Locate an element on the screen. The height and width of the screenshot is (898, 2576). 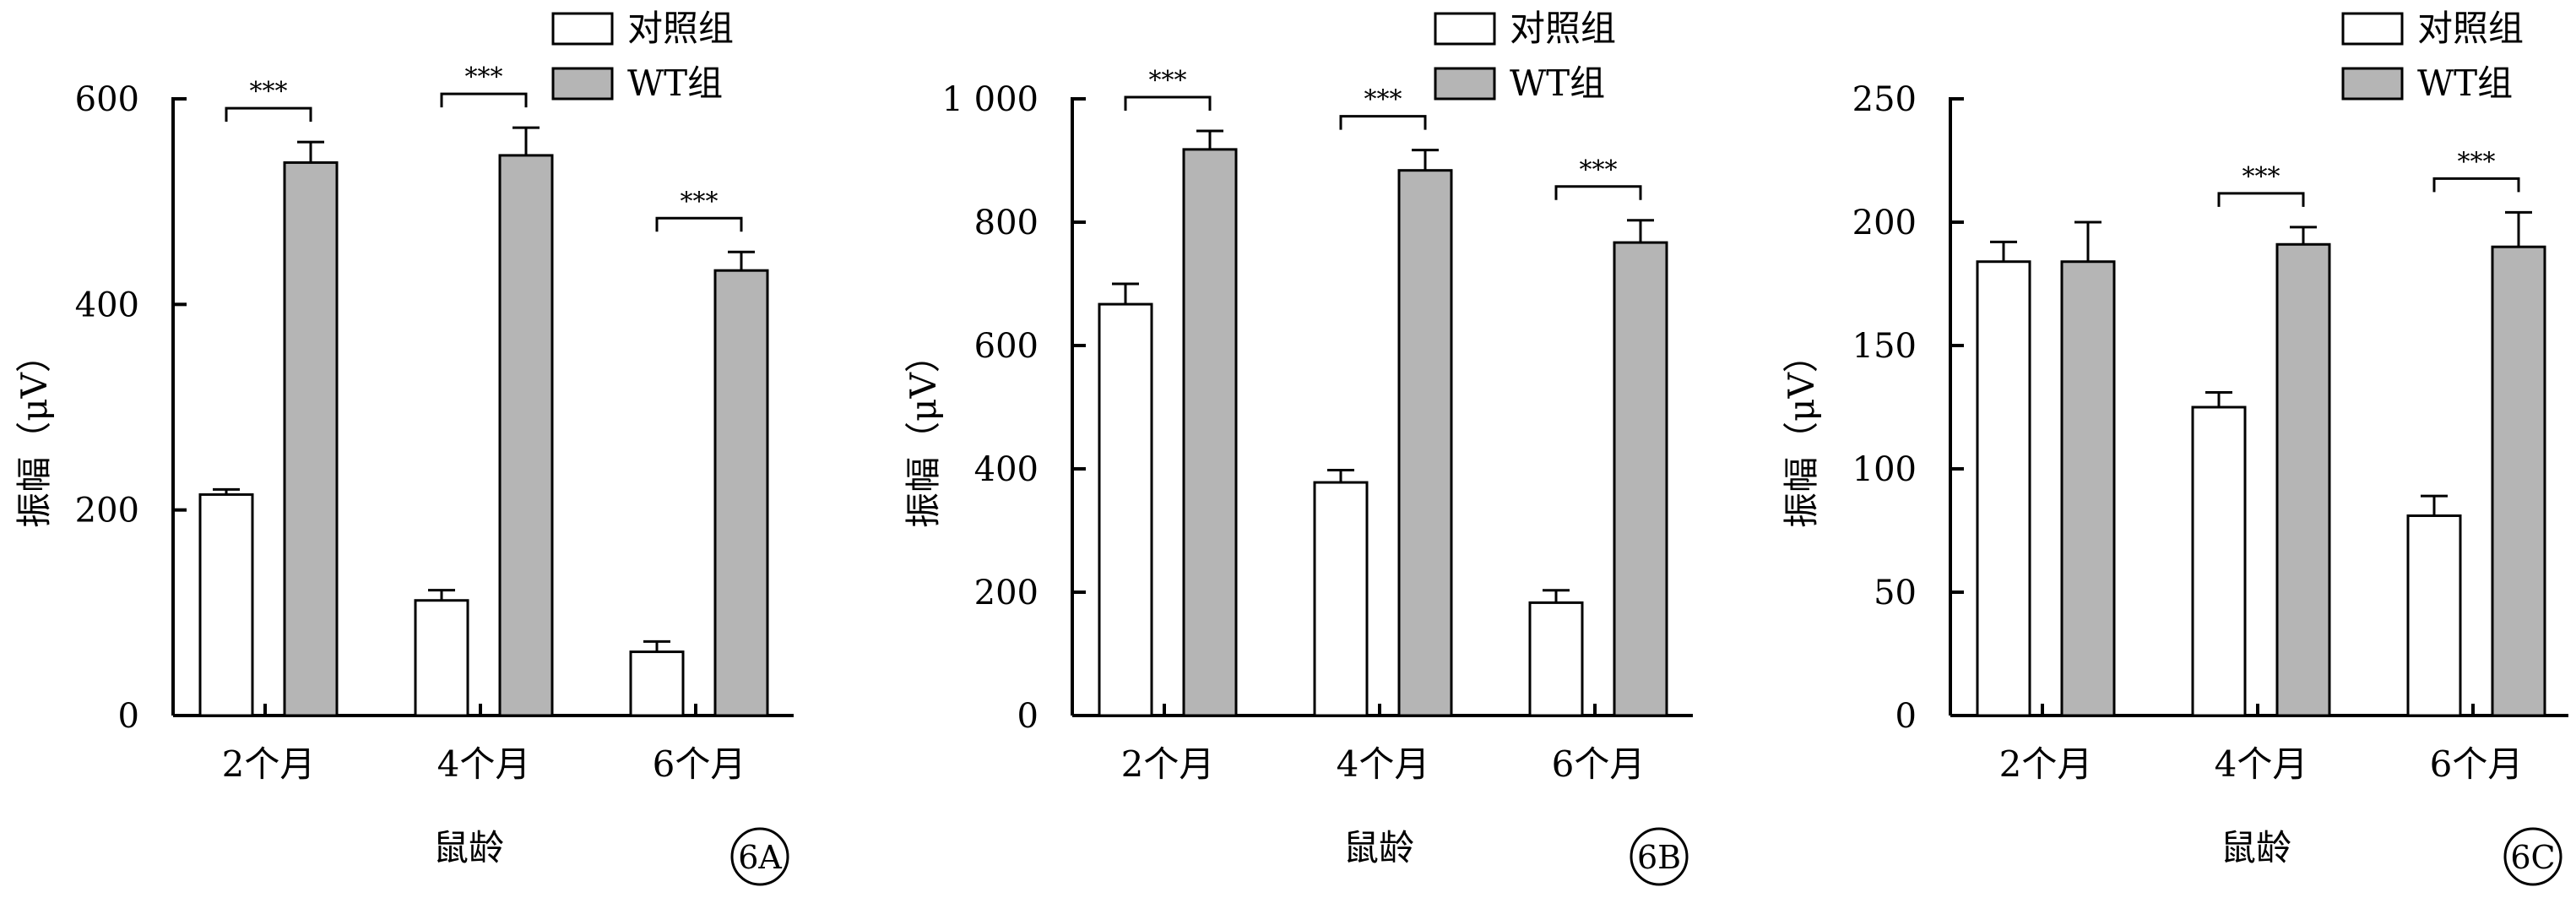
y-tick-label: 800 is located at coordinates (1007, 223).